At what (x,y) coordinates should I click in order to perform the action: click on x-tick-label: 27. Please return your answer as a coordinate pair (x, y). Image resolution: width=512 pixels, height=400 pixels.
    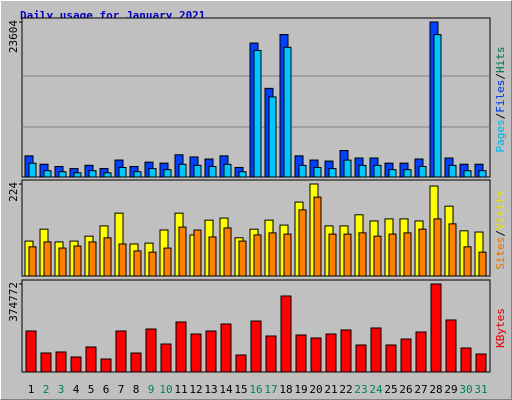
    Looking at the image, I should click on (420, 389).